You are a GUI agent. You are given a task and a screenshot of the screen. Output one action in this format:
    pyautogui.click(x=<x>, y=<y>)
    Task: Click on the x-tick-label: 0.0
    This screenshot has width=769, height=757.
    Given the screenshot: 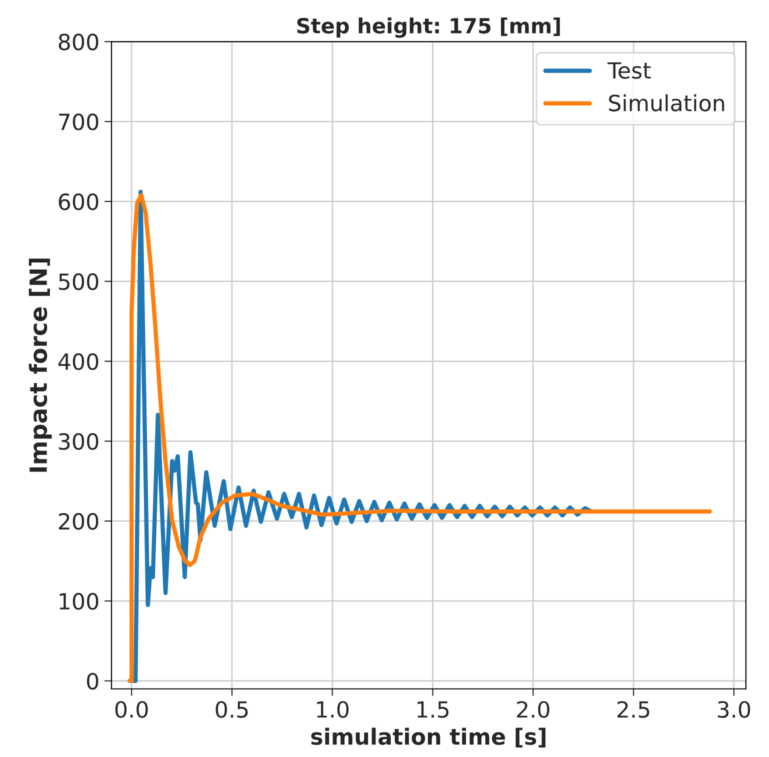 What is the action you would take?
    pyautogui.click(x=131, y=709)
    